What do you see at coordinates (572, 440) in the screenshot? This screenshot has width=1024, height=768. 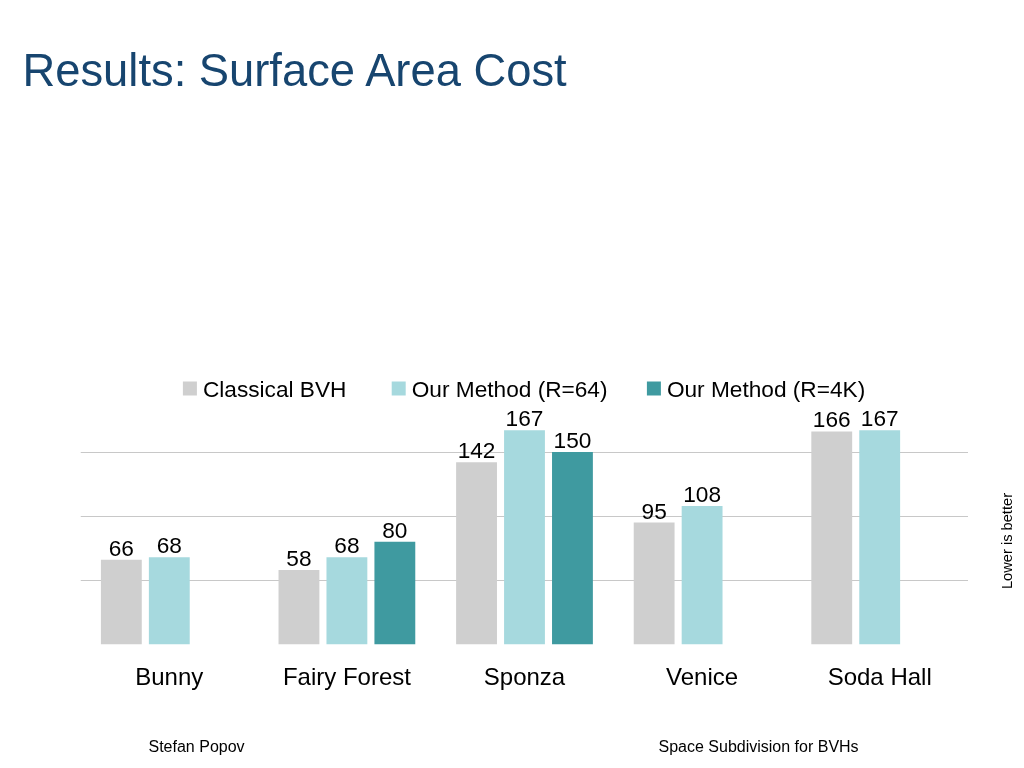 I see `data-label: 150` at bounding box center [572, 440].